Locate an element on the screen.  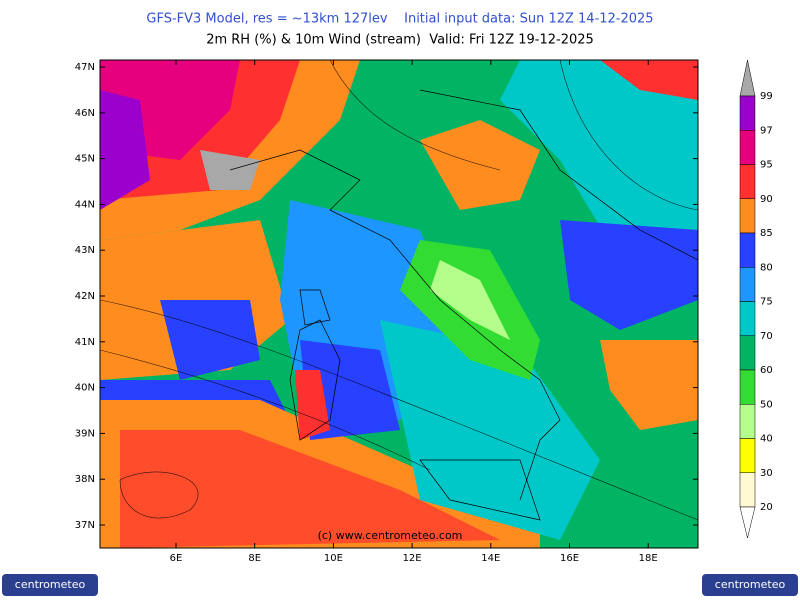
lon-label: 10E is located at coordinates (333, 558).